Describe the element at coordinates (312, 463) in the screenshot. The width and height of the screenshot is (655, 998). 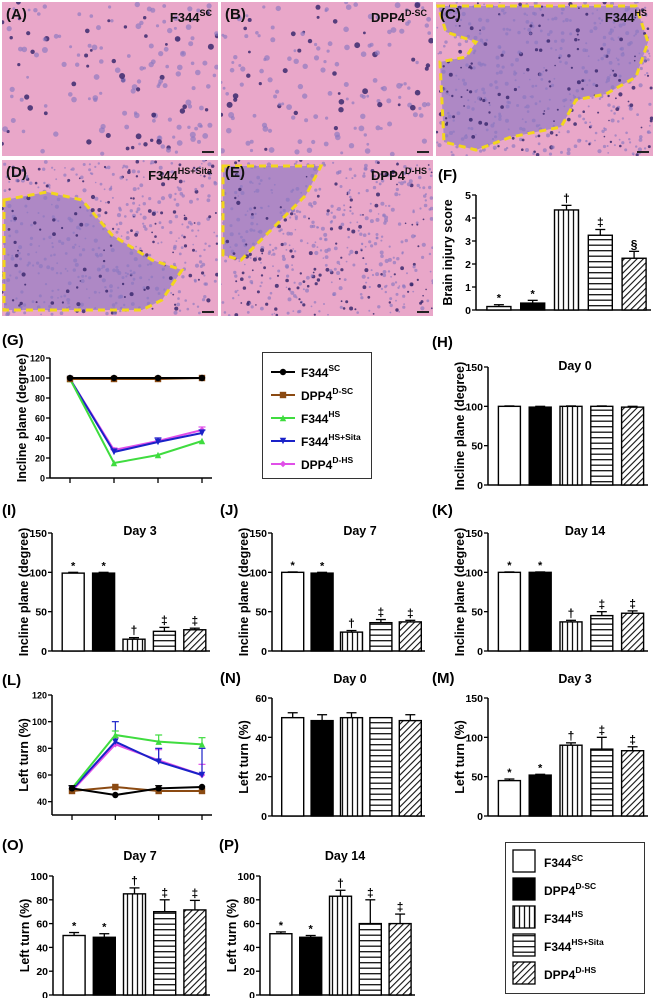
I see `line-legend-item: DPP4D-HS` at that location.